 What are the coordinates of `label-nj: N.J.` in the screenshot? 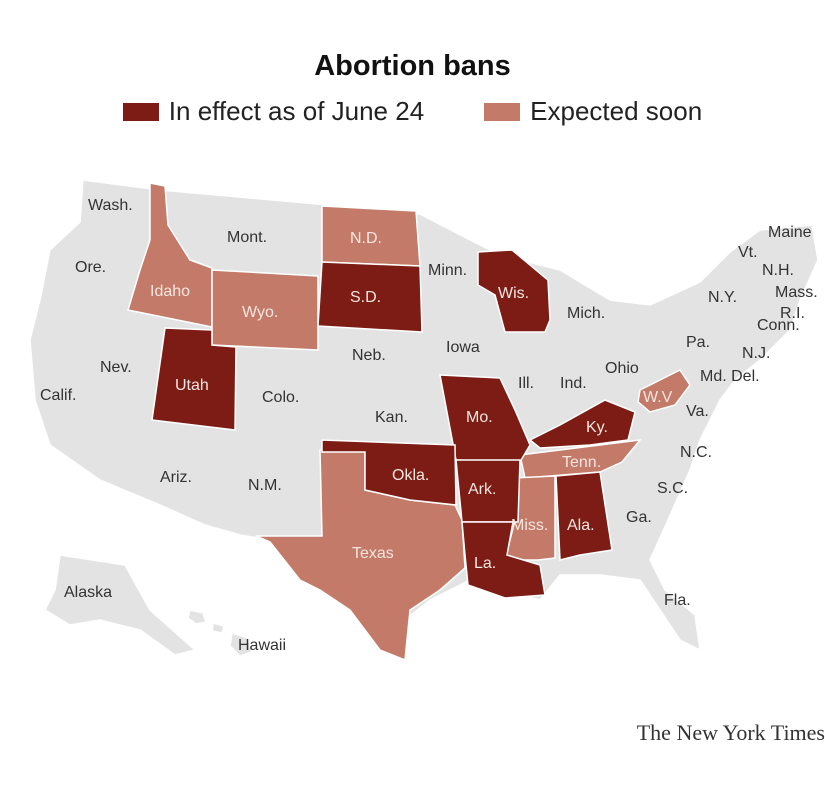 It's located at (756, 353).